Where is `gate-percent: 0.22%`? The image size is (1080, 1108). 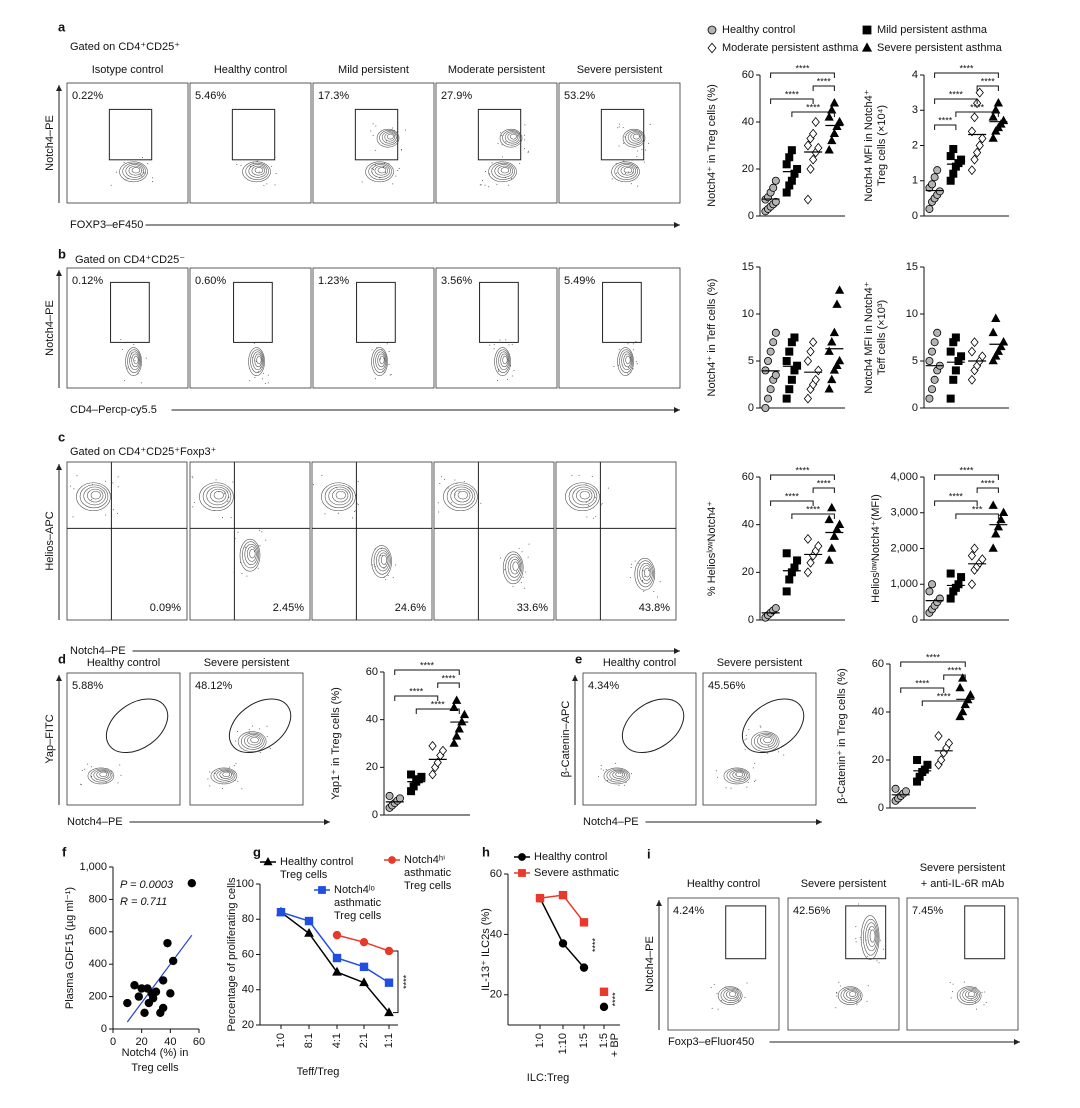 gate-percent: 0.22% is located at coordinates (87, 96).